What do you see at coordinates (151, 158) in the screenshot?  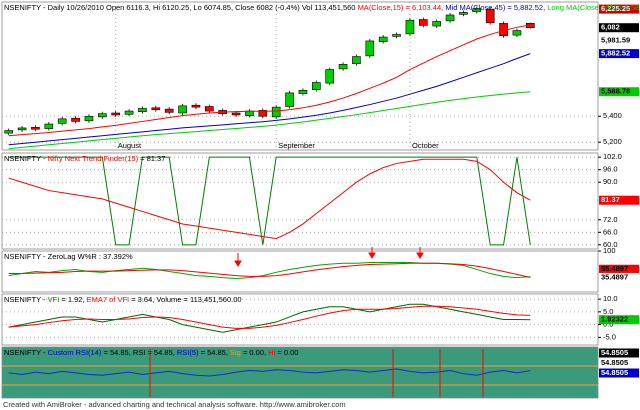 I see `title-part: = 81.37` at bounding box center [151, 158].